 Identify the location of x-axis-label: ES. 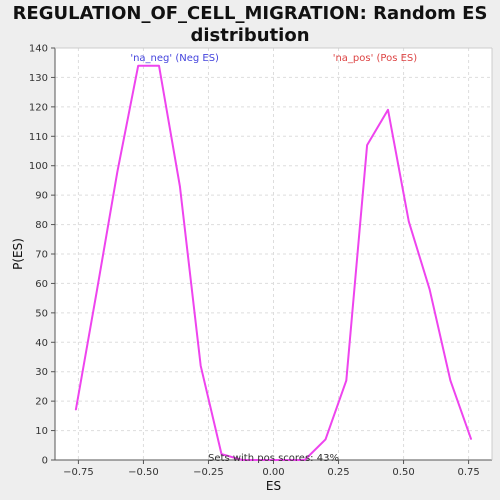
(273, 486).